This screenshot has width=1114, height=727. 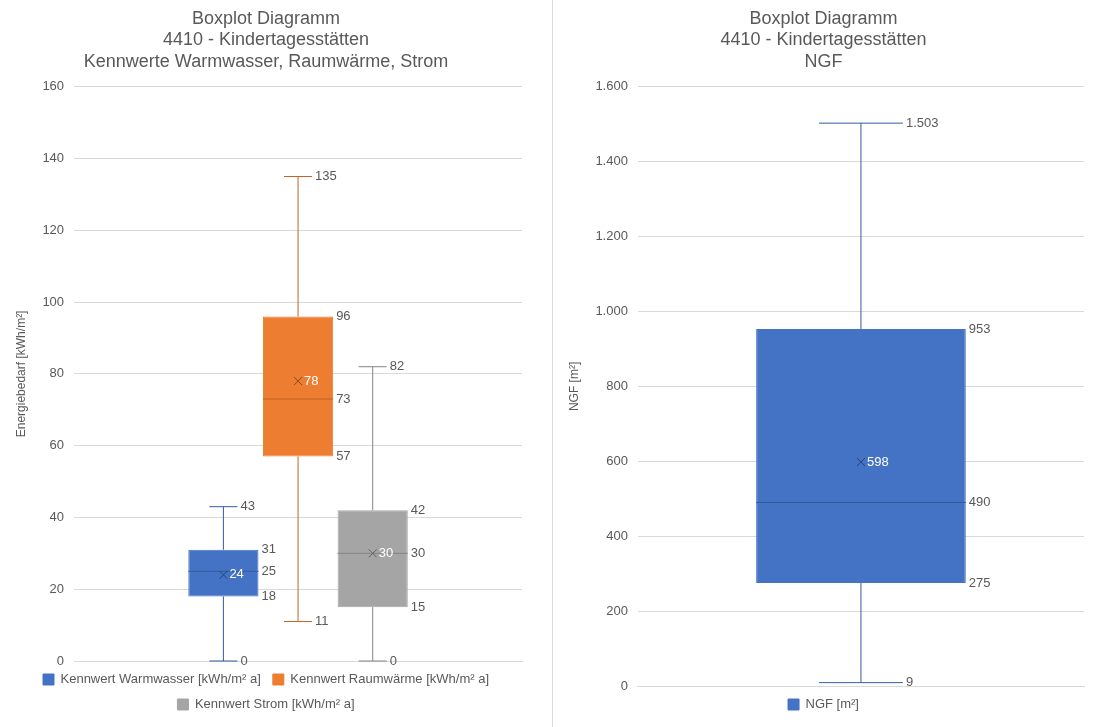 I want to click on y-tick-label: 800, so click(x=617, y=385).